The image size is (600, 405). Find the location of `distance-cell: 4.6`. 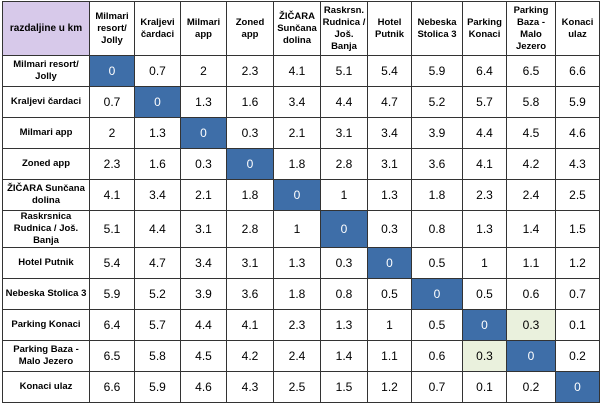

distance-cell: 4.6 is located at coordinates (203, 387).